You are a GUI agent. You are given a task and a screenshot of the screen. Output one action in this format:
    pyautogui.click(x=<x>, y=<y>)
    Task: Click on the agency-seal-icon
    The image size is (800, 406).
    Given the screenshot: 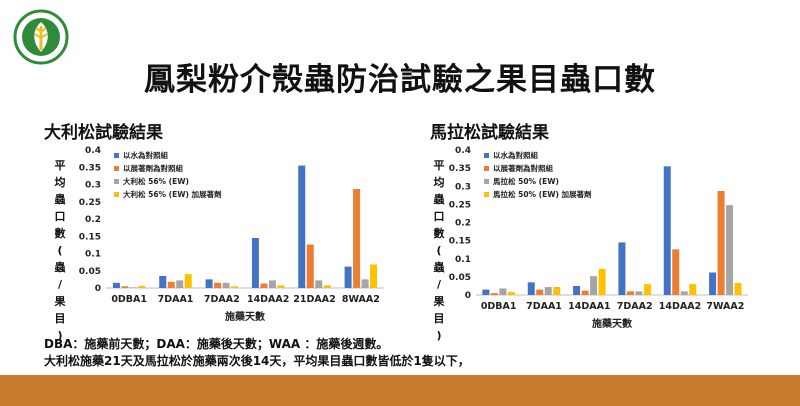 What is the action you would take?
    pyautogui.click(x=41, y=37)
    